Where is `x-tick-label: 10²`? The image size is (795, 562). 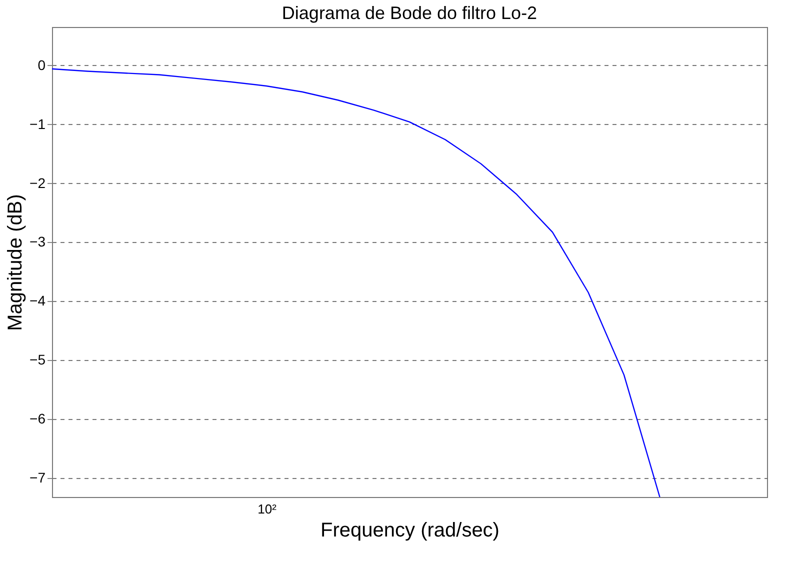 x-tick-label: 10² is located at coordinates (268, 509).